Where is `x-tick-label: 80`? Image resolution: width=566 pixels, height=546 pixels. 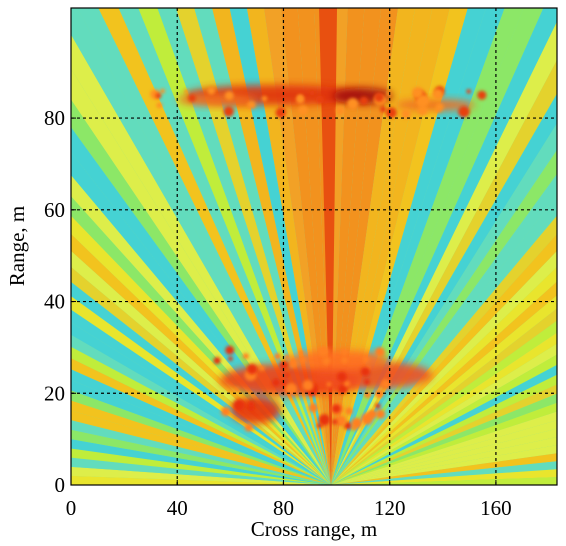 x-tick-label: 80 is located at coordinates (283, 508).